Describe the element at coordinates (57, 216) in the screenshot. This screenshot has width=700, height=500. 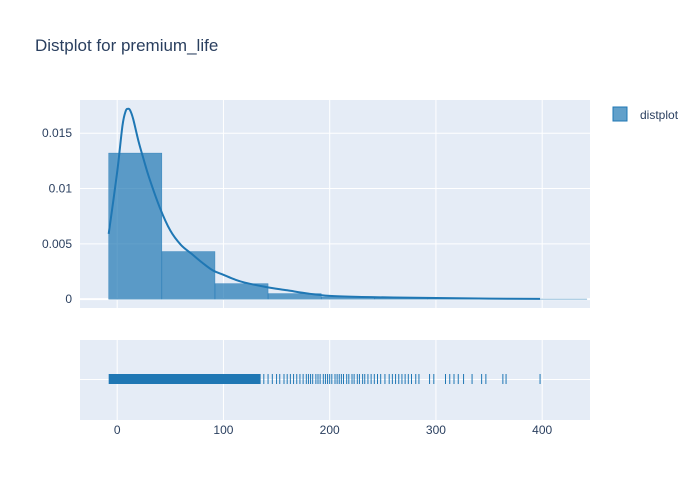
I see `y-tick-labels: 0 0.005 0.01 0.015` at that location.